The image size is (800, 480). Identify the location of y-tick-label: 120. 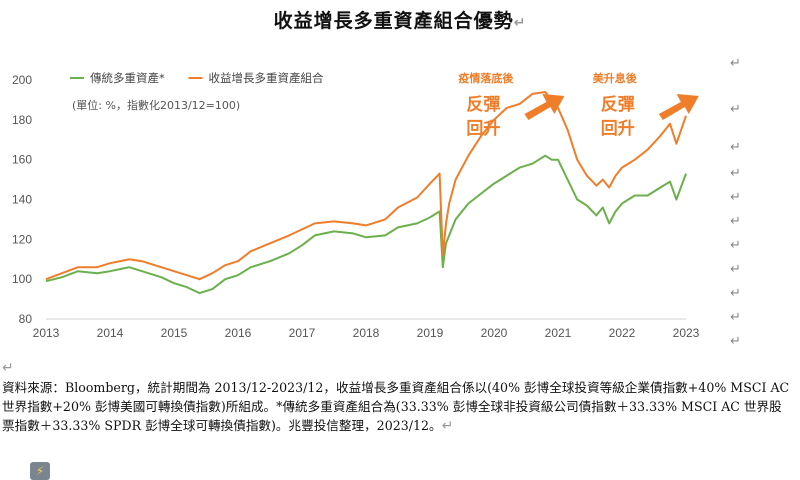
(22, 239).